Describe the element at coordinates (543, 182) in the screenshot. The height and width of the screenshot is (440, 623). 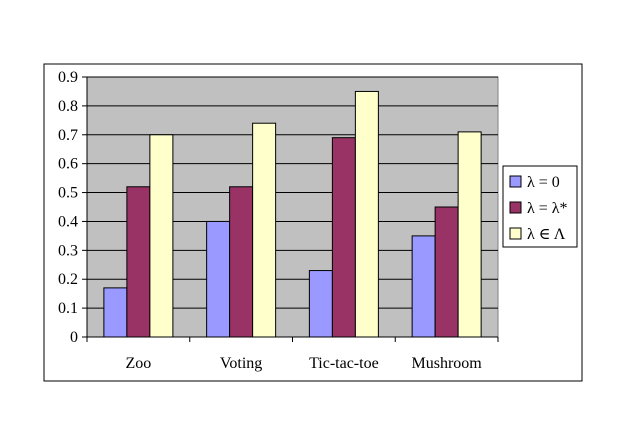
I see `legend-label: λ = 0` at that location.